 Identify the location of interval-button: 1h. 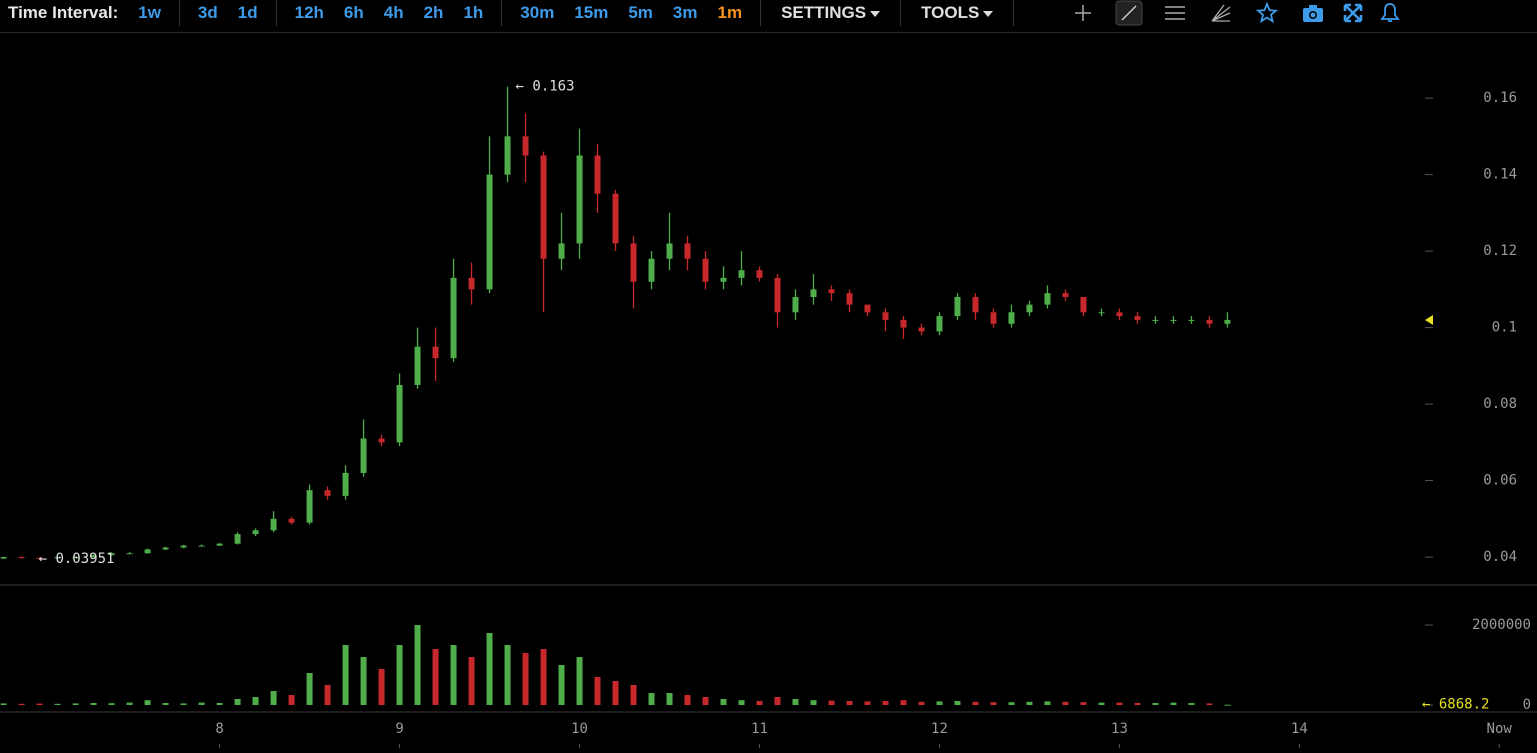
(473, 12).